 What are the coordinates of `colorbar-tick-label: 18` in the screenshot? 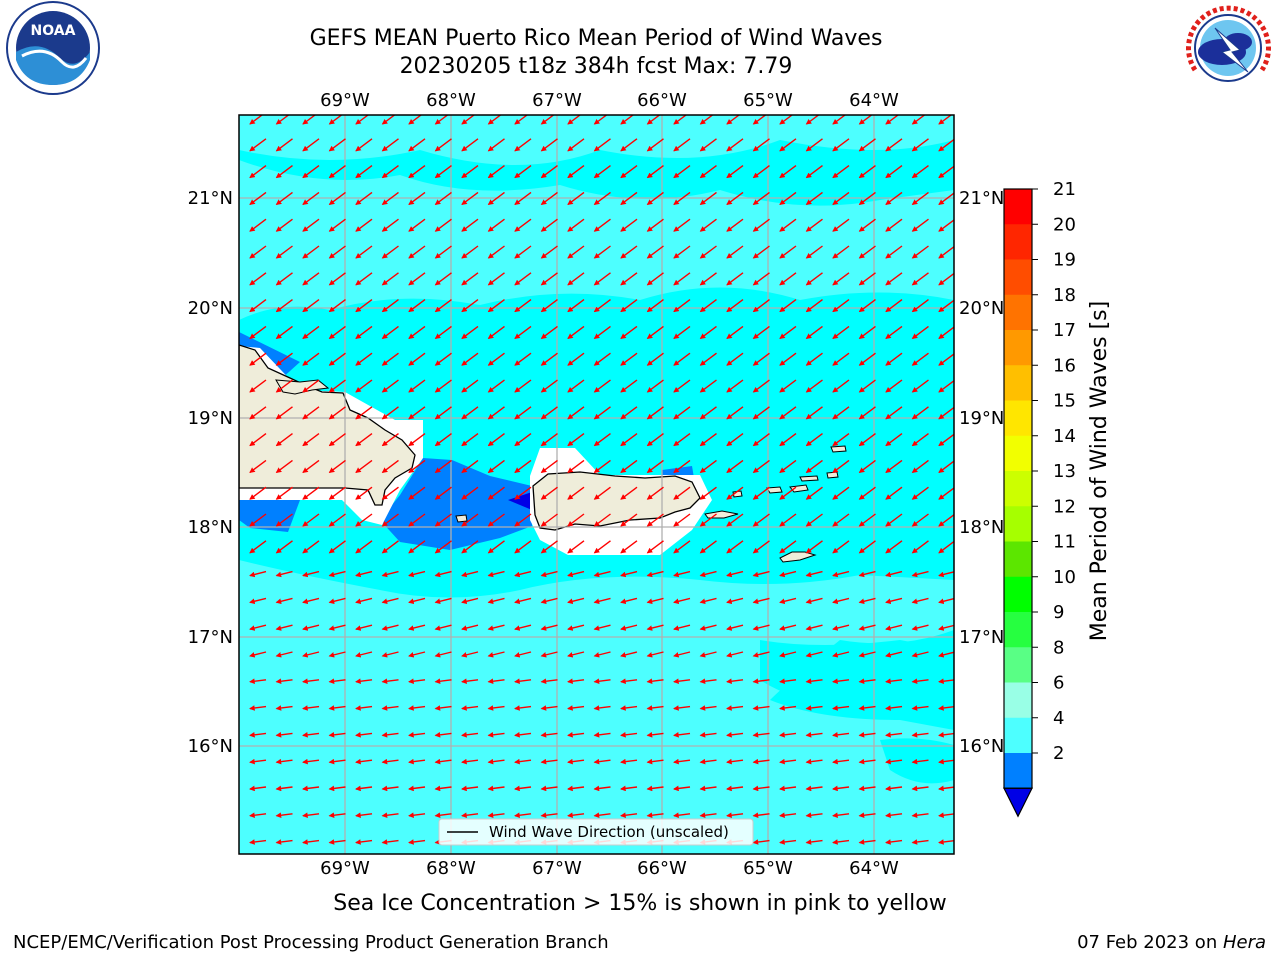 It's located at (1064, 295).